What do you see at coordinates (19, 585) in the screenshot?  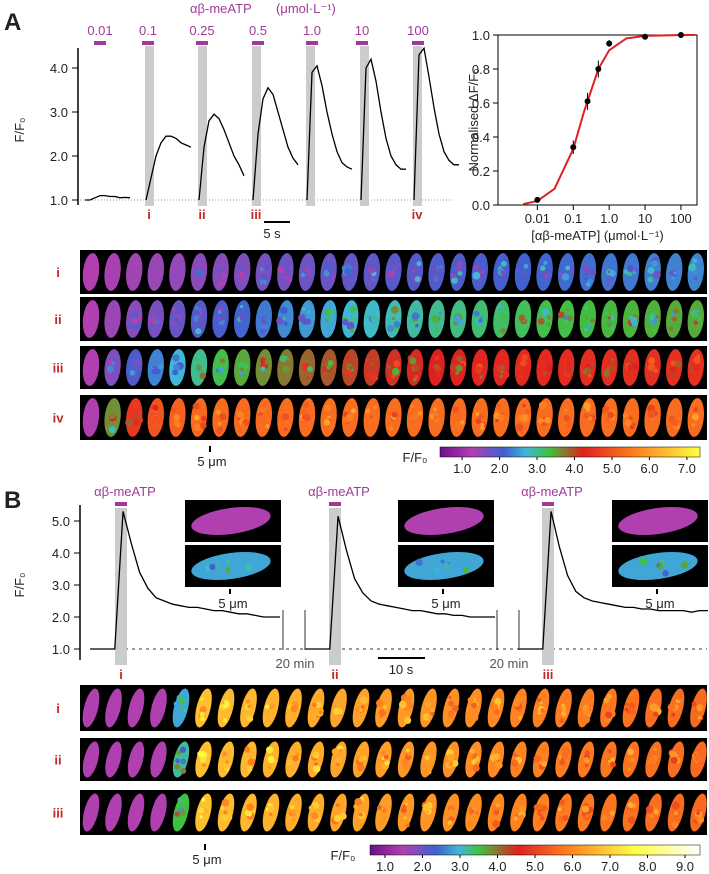 I see `y-axis-label: F/F₀` at bounding box center [19, 585].